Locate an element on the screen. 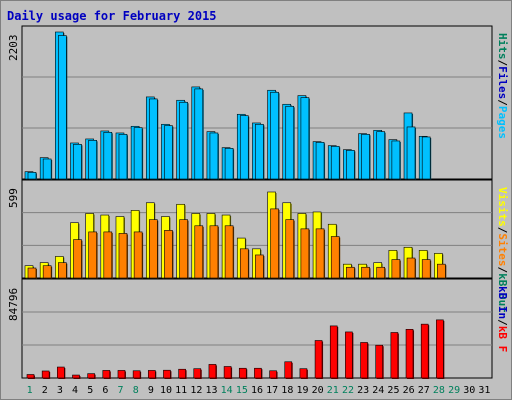 The height and width of the screenshot is (400, 512). x-tick-label: 11 is located at coordinates (181, 390).